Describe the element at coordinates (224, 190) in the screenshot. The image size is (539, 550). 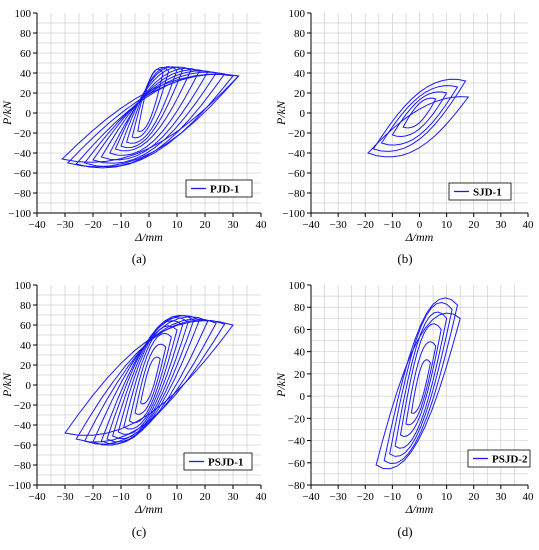
I see `legend-label: PJD-1` at that location.